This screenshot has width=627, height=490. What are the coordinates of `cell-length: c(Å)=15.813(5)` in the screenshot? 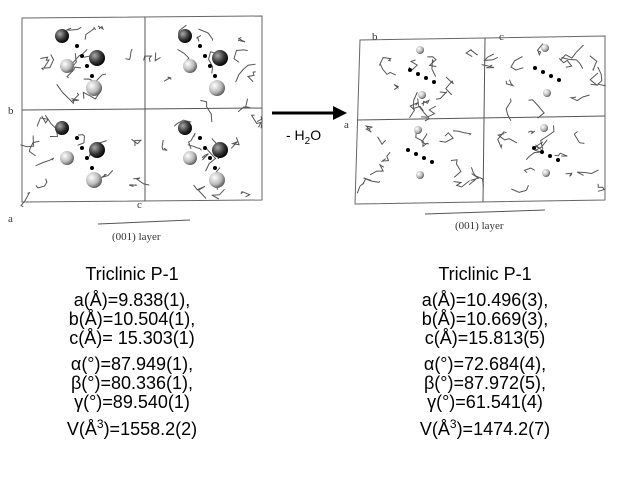 It's located at (485, 338).